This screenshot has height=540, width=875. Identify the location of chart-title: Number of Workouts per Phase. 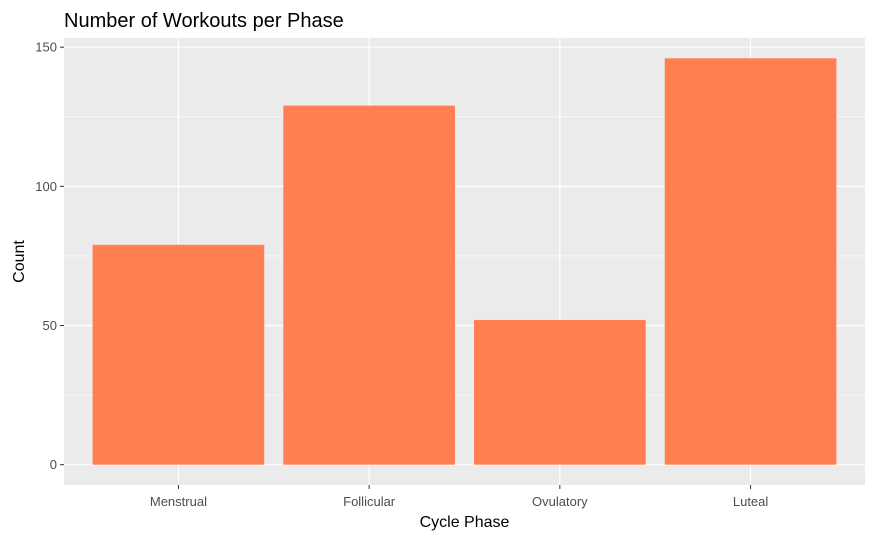
(204, 21).